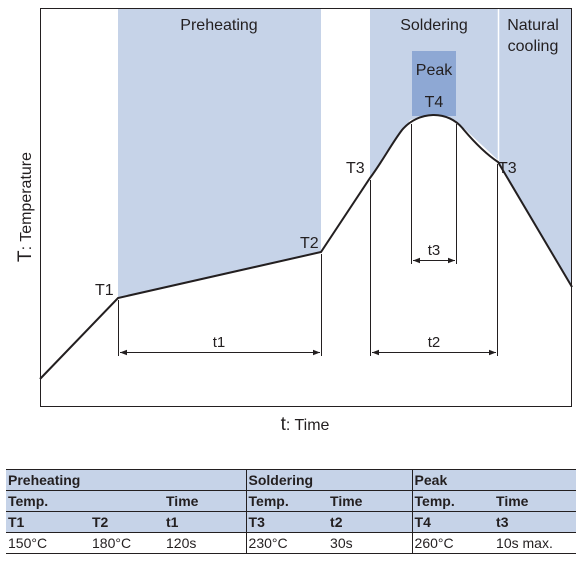 Image resolution: width=582 pixels, height=569 pixels. I want to click on symbol-cell: t1, so click(205, 522).